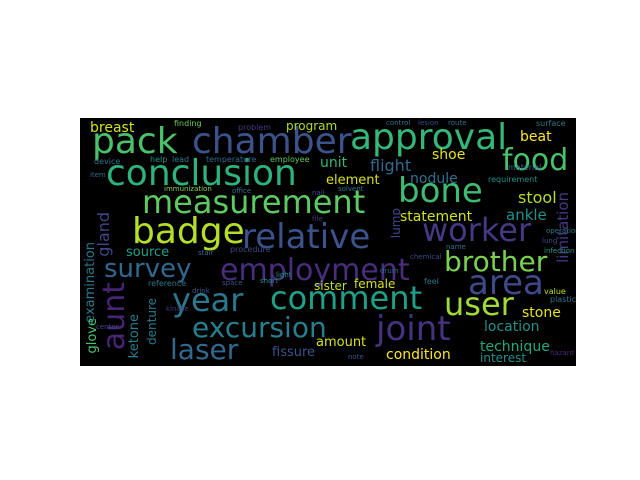  What do you see at coordinates (107, 161) in the screenshot?
I see `word: device` at bounding box center [107, 161].